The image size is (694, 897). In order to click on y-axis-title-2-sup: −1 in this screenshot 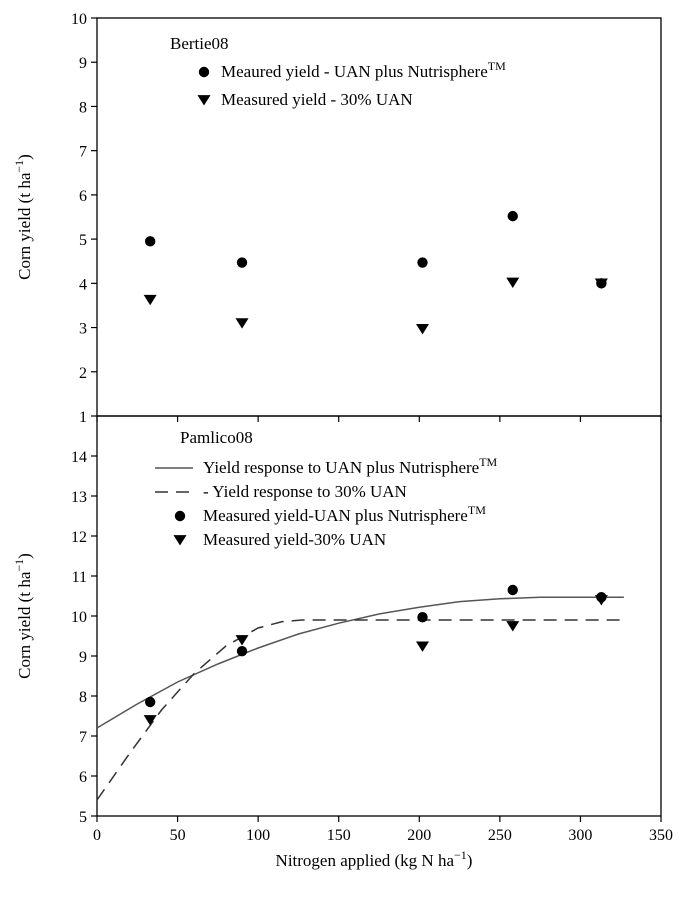, I will do `click(19, 565)`.